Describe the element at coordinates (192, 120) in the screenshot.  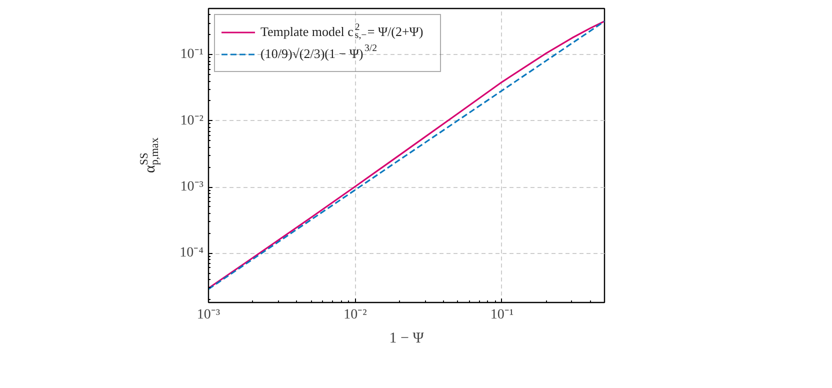
I see `y-tick-label: 10⁻²` at that location.